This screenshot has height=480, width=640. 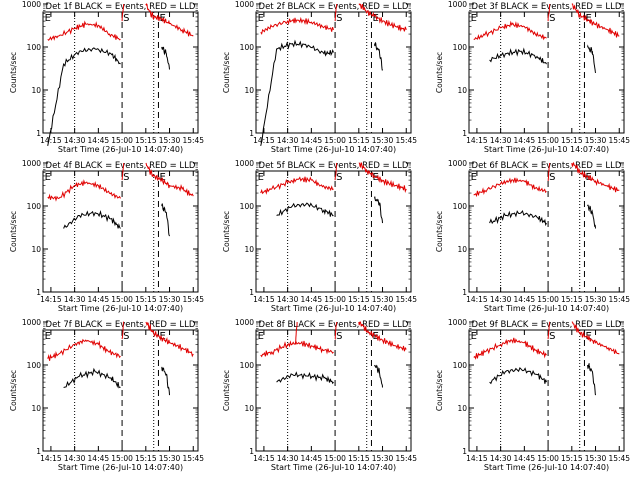 What do you see at coordinates (121, 166) in the screenshot?
I see `panel-title: Det 4f BLACK = Events, RED = LLD` at bounding box center [121, 166].